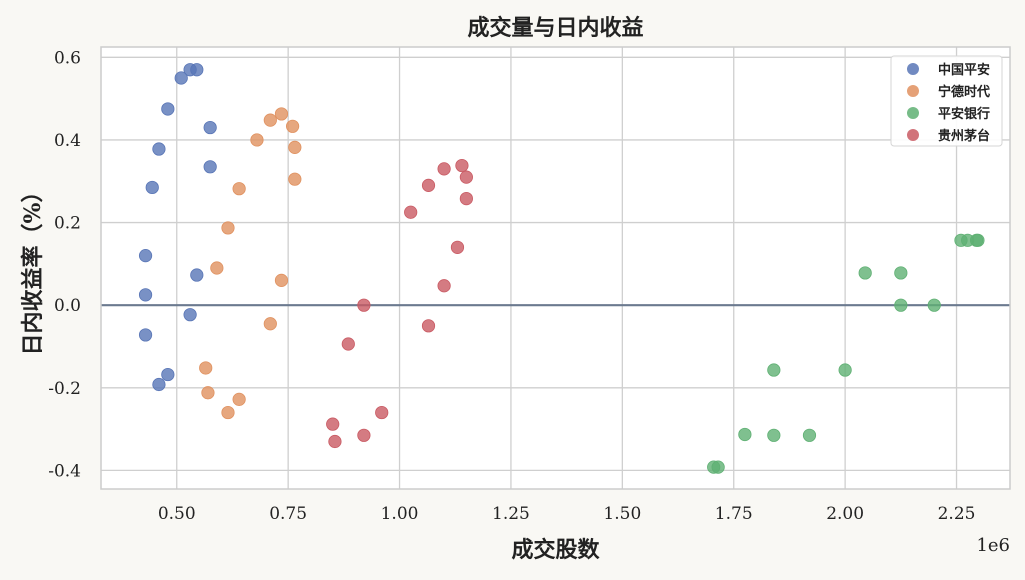 The width and height of the screenshot is (1025, 580). What do you see at coordinates (67, 306) in the screenshot?
I see `y-tick-label: 0.0` at bounding box center [67, 306].